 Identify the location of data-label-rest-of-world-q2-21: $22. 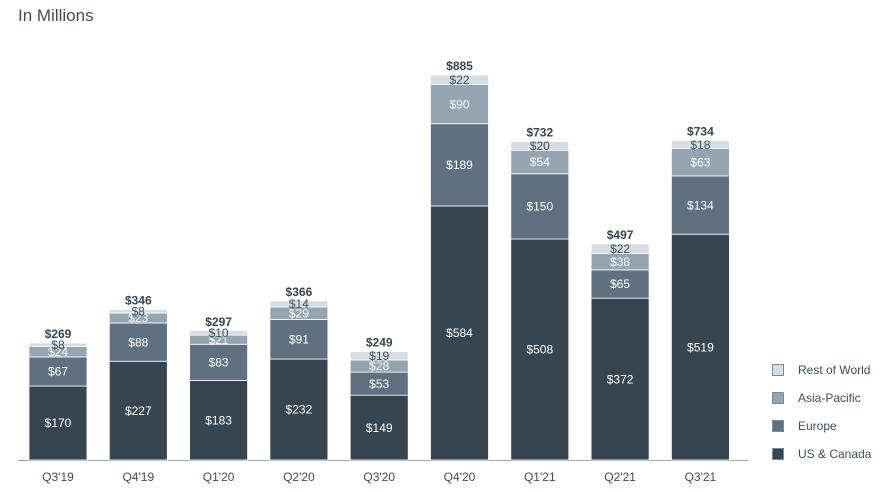
(620, 249).